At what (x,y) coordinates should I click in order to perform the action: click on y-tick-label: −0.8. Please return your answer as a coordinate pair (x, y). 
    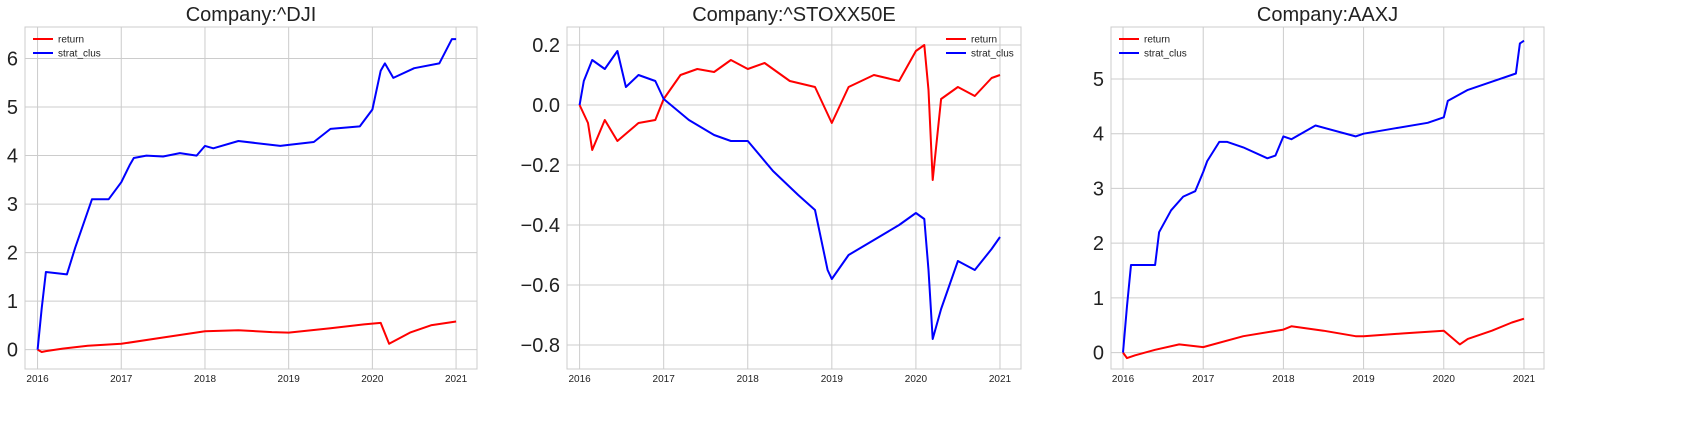
    Looking at the image, I should click on (540, 346).